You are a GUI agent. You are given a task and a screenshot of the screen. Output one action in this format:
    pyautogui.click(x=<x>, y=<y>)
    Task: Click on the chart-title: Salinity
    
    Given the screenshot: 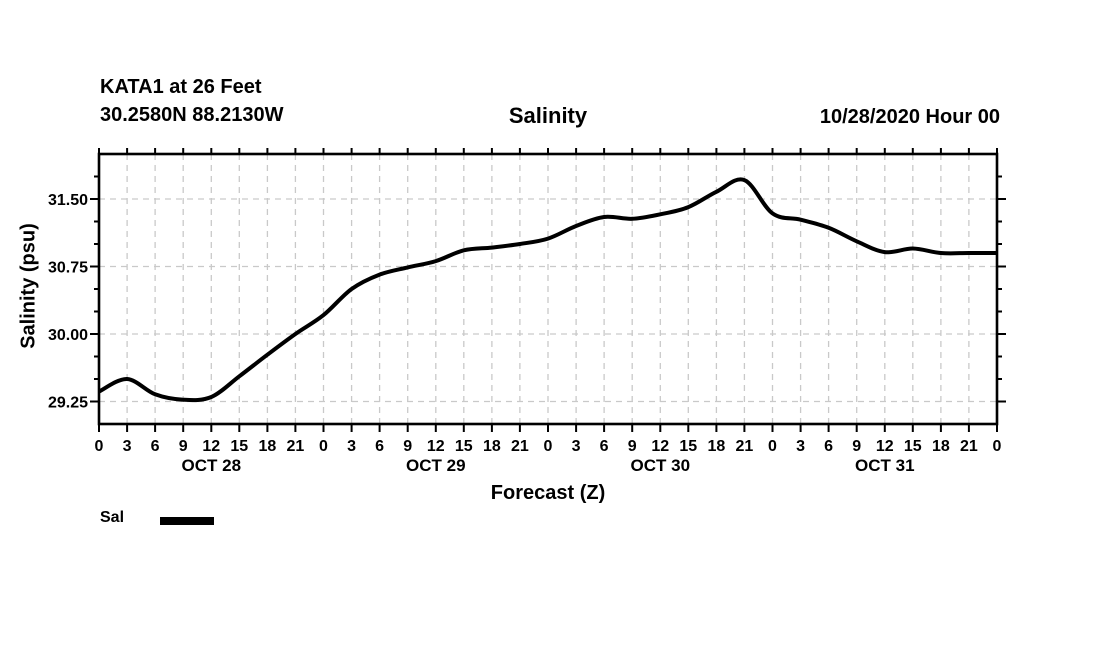 What is the action you would take?
    pyautogui.click(x=548, y=115)
    